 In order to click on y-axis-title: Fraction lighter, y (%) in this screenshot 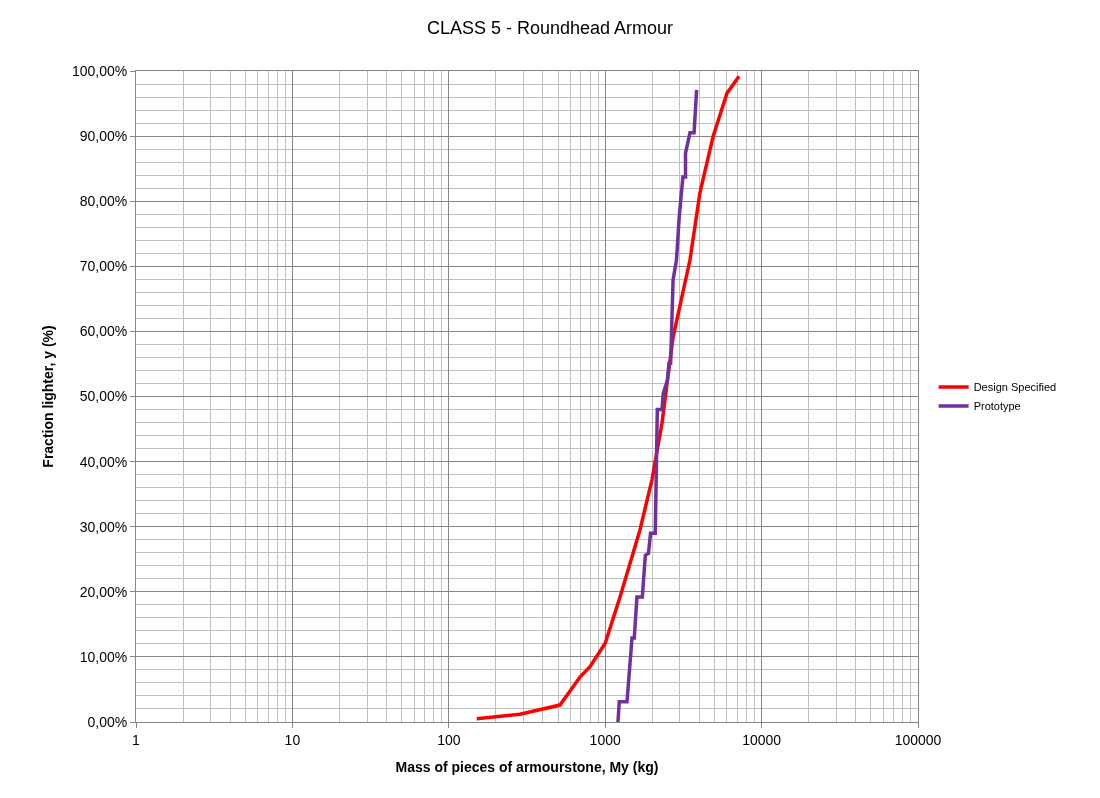, I will do `click(47, 396)`.